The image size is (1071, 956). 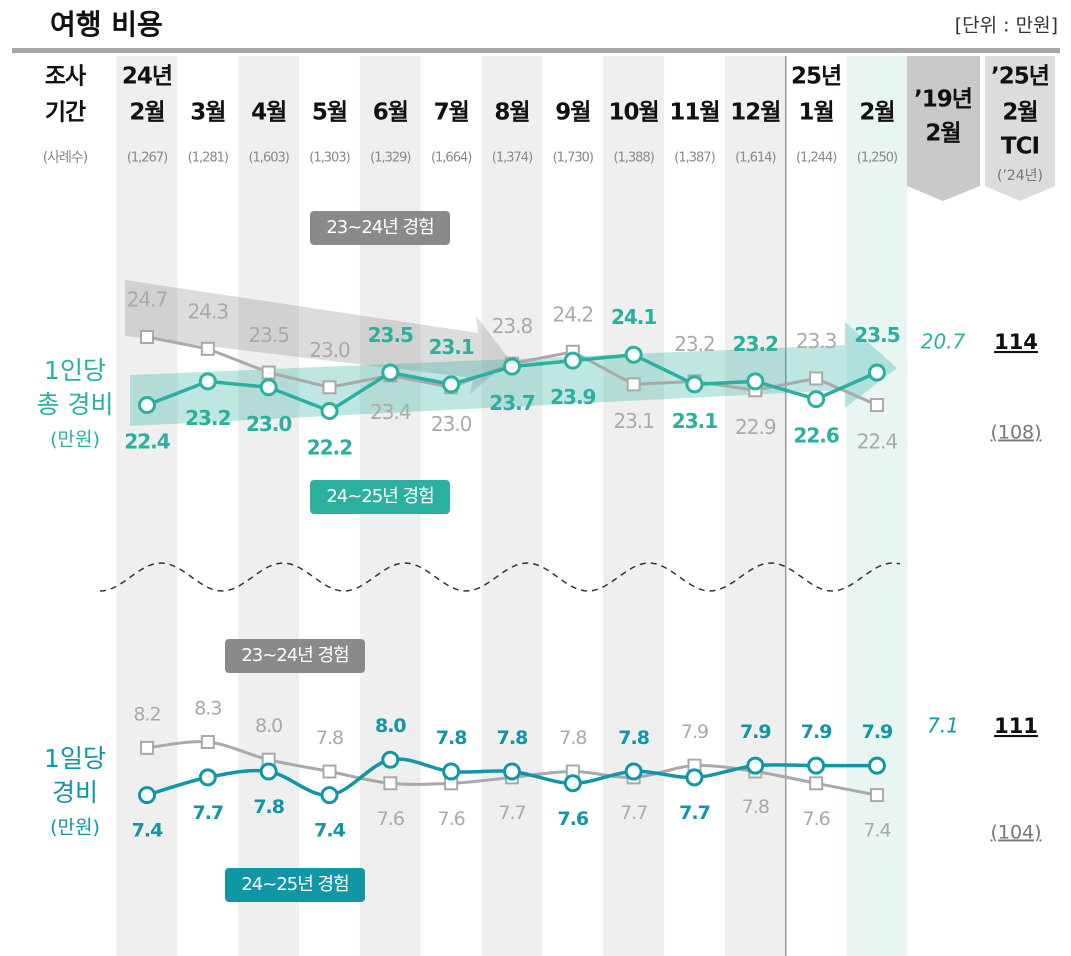 What do you see at coordinates (65, 158) in the screenshot?
I see `sample-label: (사례수)` at bounding box center [65, 158].